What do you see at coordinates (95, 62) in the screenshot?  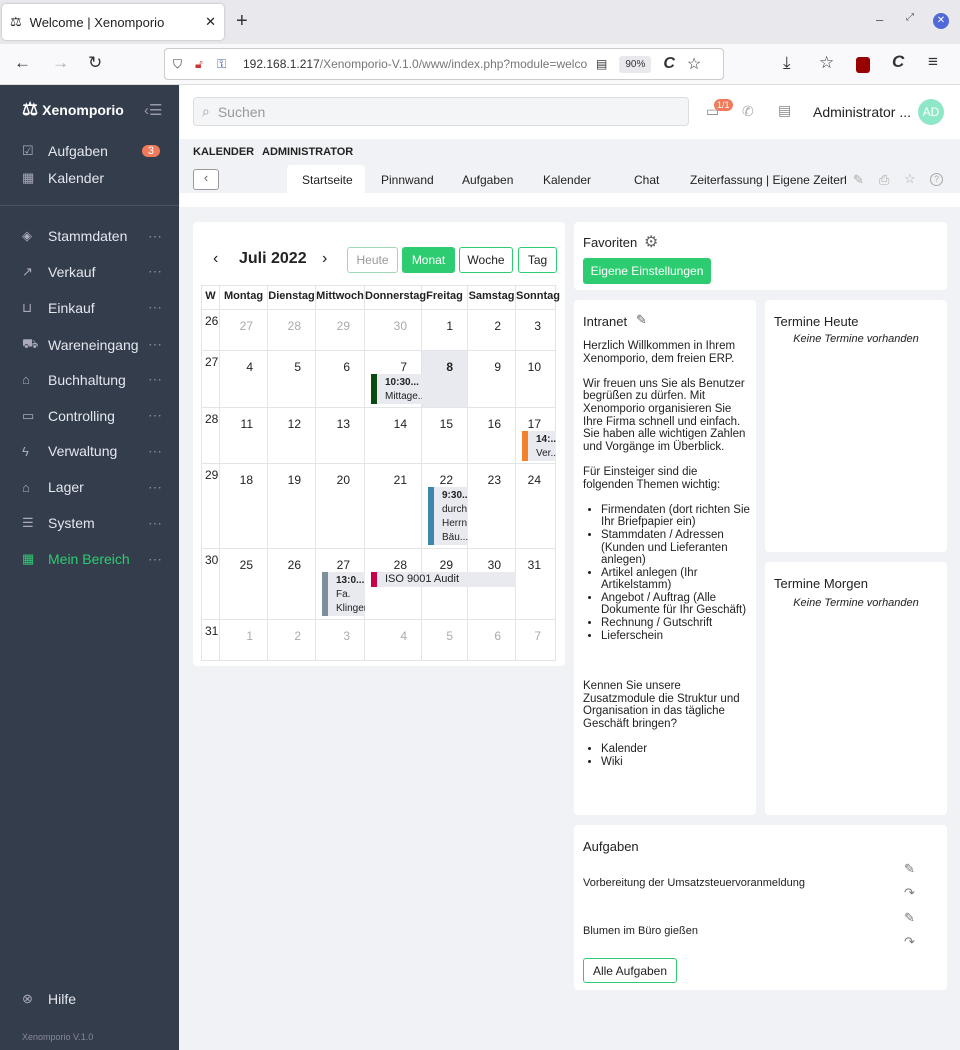 I see `reload-icon: ↻` at bounding box center [95, 62].